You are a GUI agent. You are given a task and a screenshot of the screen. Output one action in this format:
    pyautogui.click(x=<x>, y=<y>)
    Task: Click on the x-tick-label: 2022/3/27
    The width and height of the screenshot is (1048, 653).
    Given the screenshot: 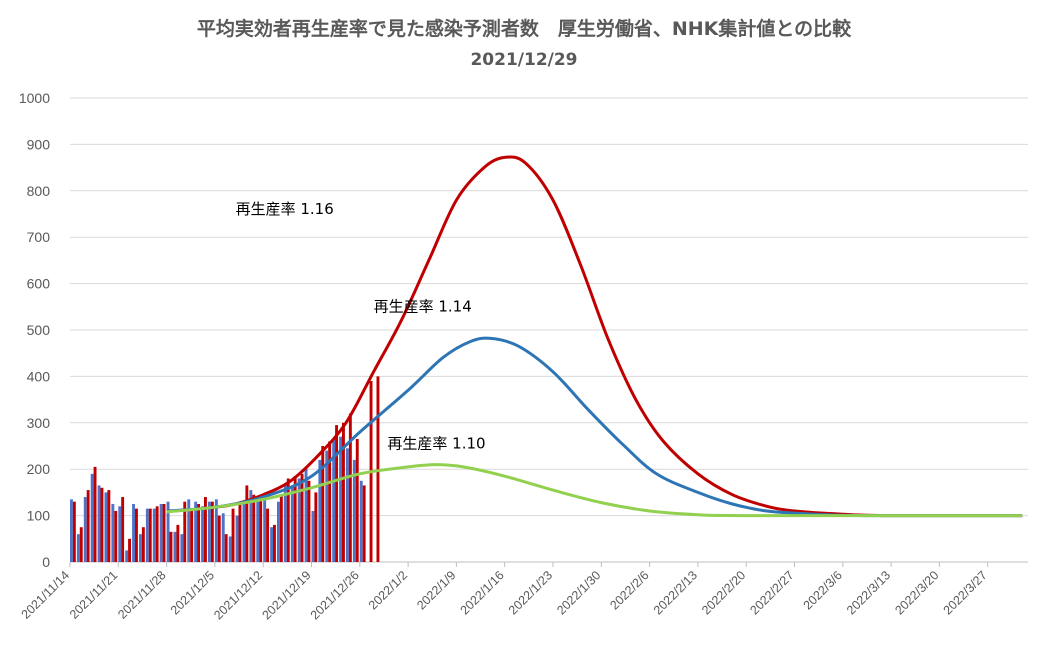 What is the action you would take?
    pyautogui.click(x=965, y=592)
    